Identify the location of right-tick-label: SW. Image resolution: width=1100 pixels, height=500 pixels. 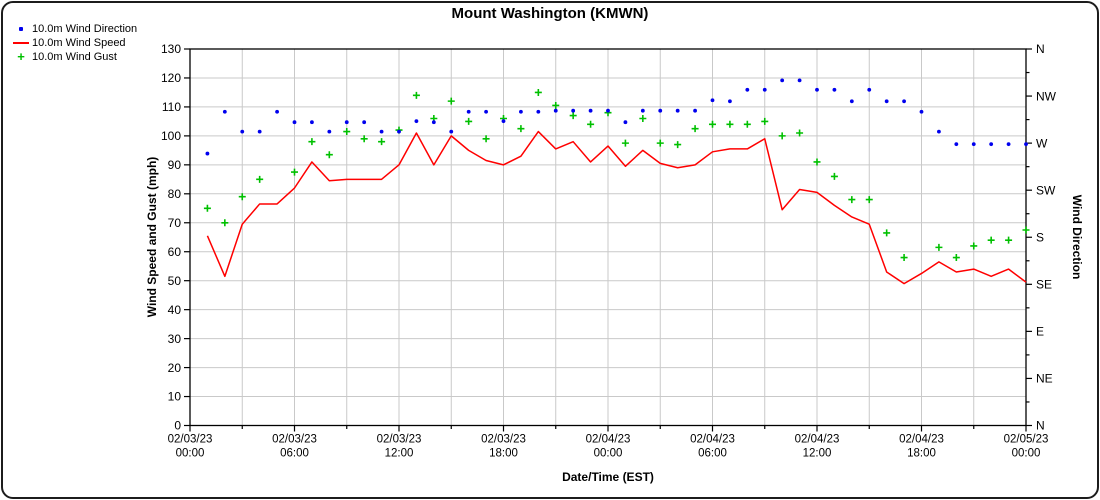
(1046, 190).